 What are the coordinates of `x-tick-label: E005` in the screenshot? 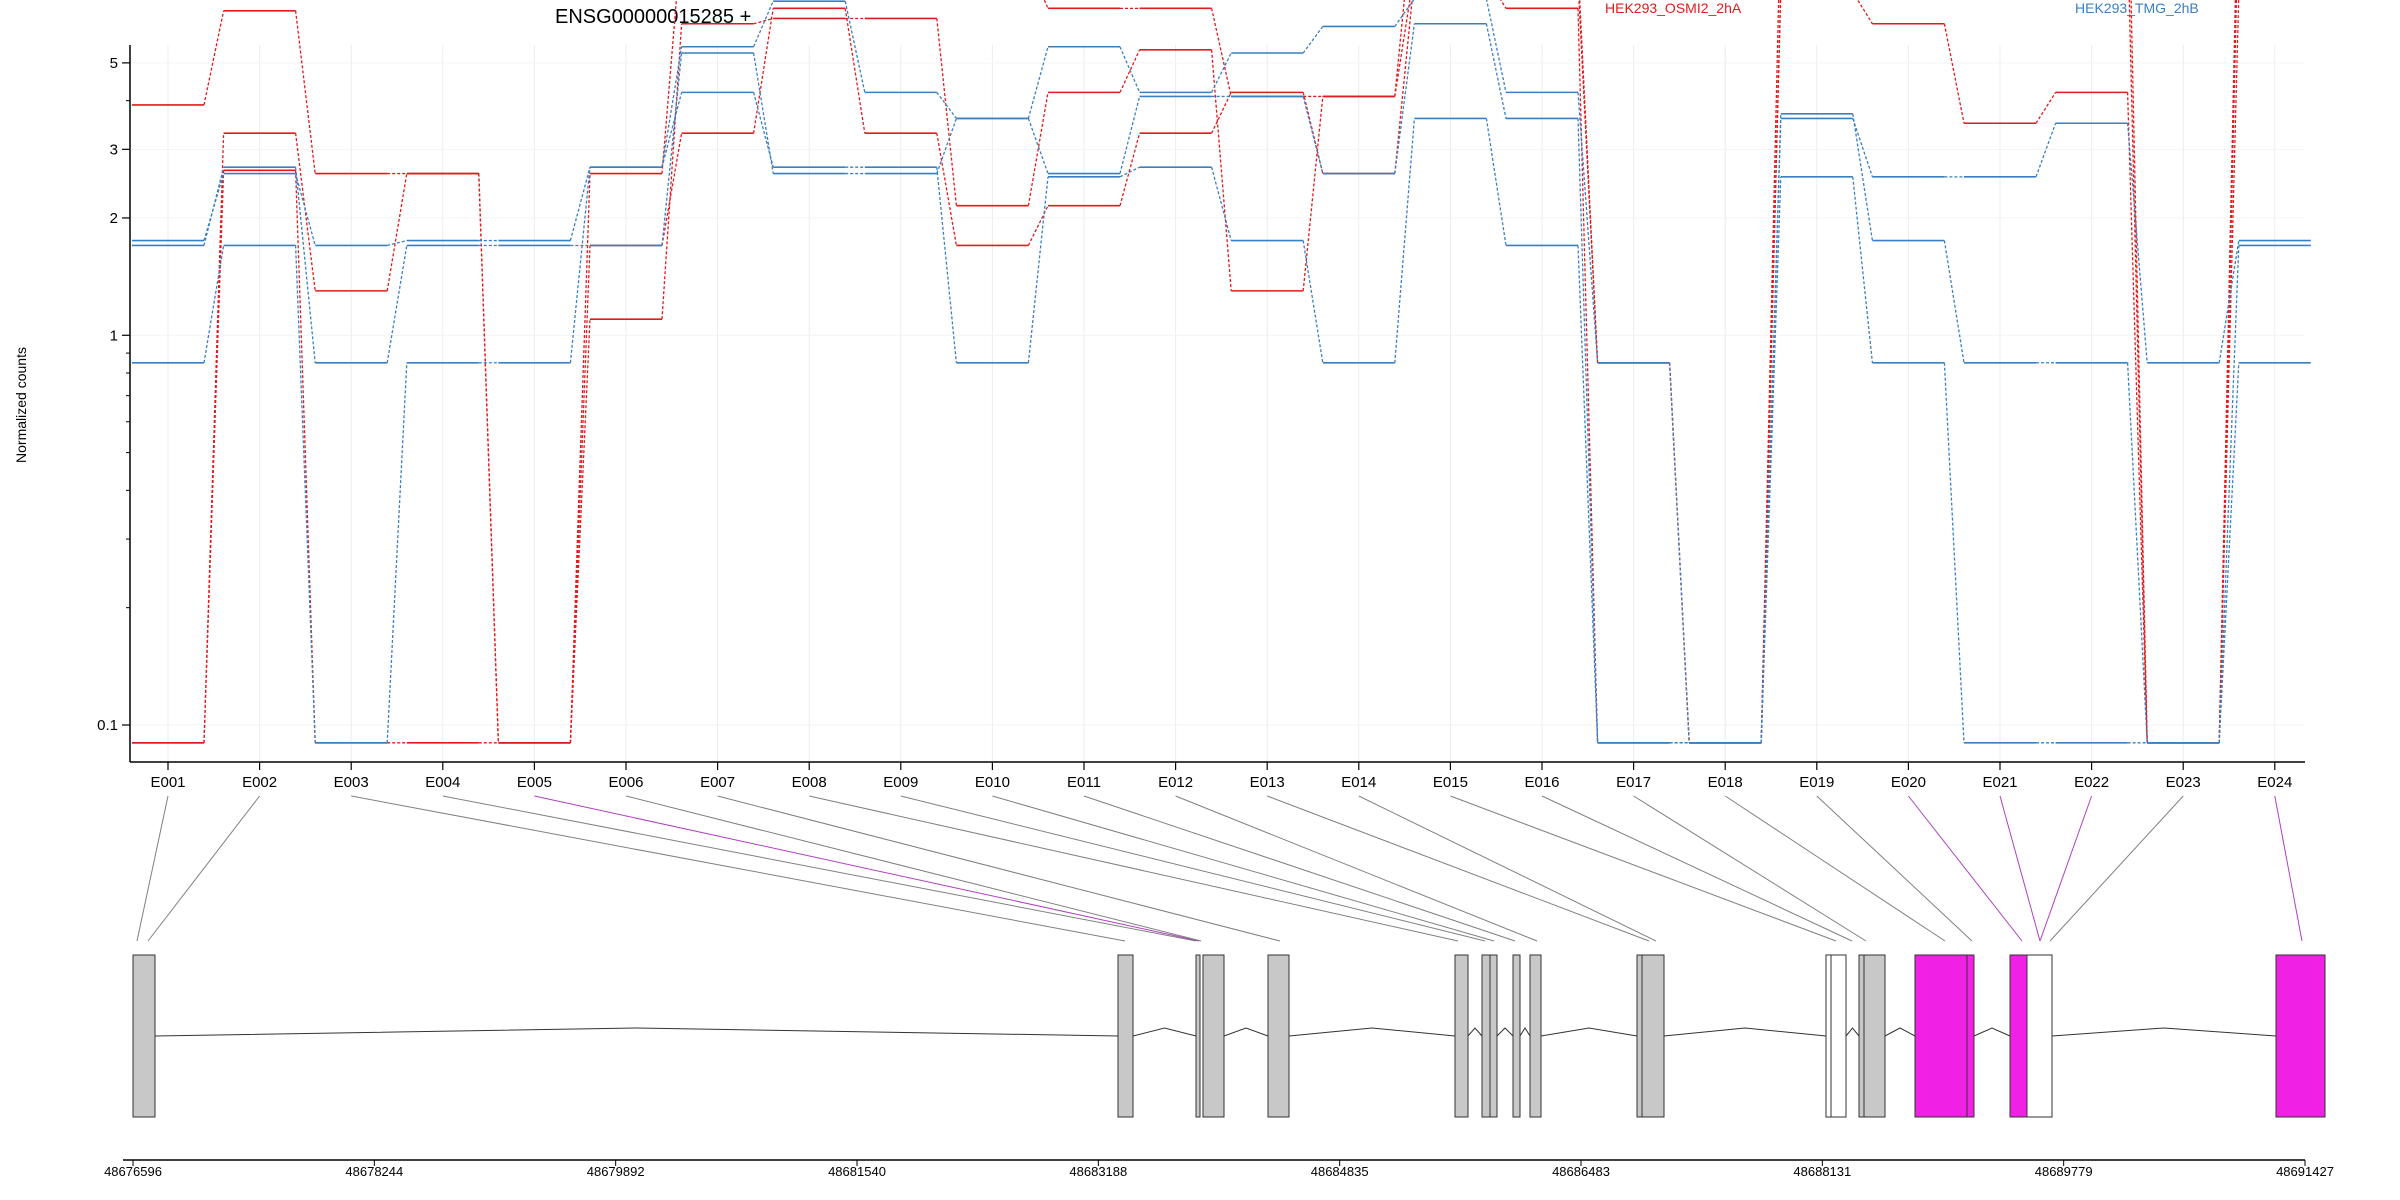 It's located at (534, 782).